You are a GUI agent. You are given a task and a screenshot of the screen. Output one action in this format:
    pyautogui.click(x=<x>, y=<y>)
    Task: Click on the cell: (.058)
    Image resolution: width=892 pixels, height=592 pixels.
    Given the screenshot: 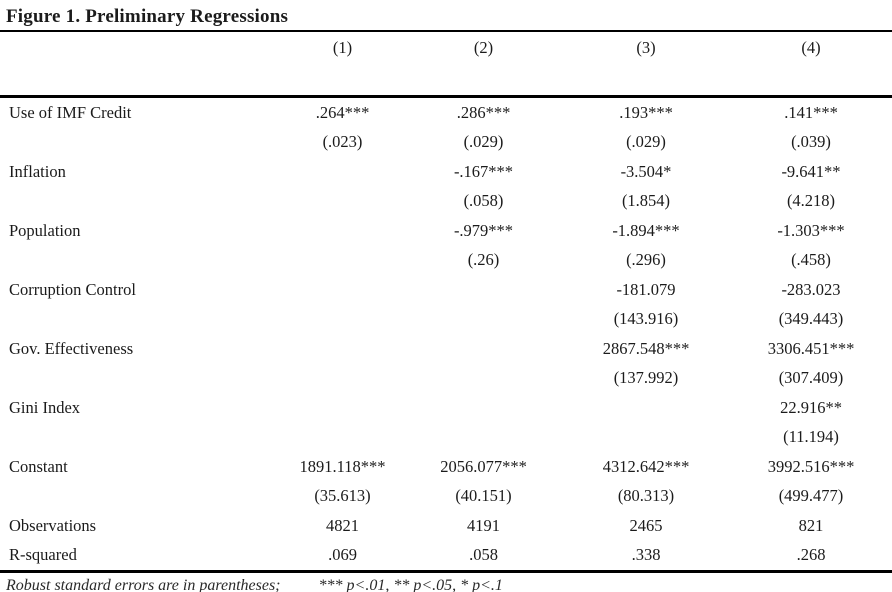 What is the action you would take?
    pyautogui.click(x=483, y=201)
    